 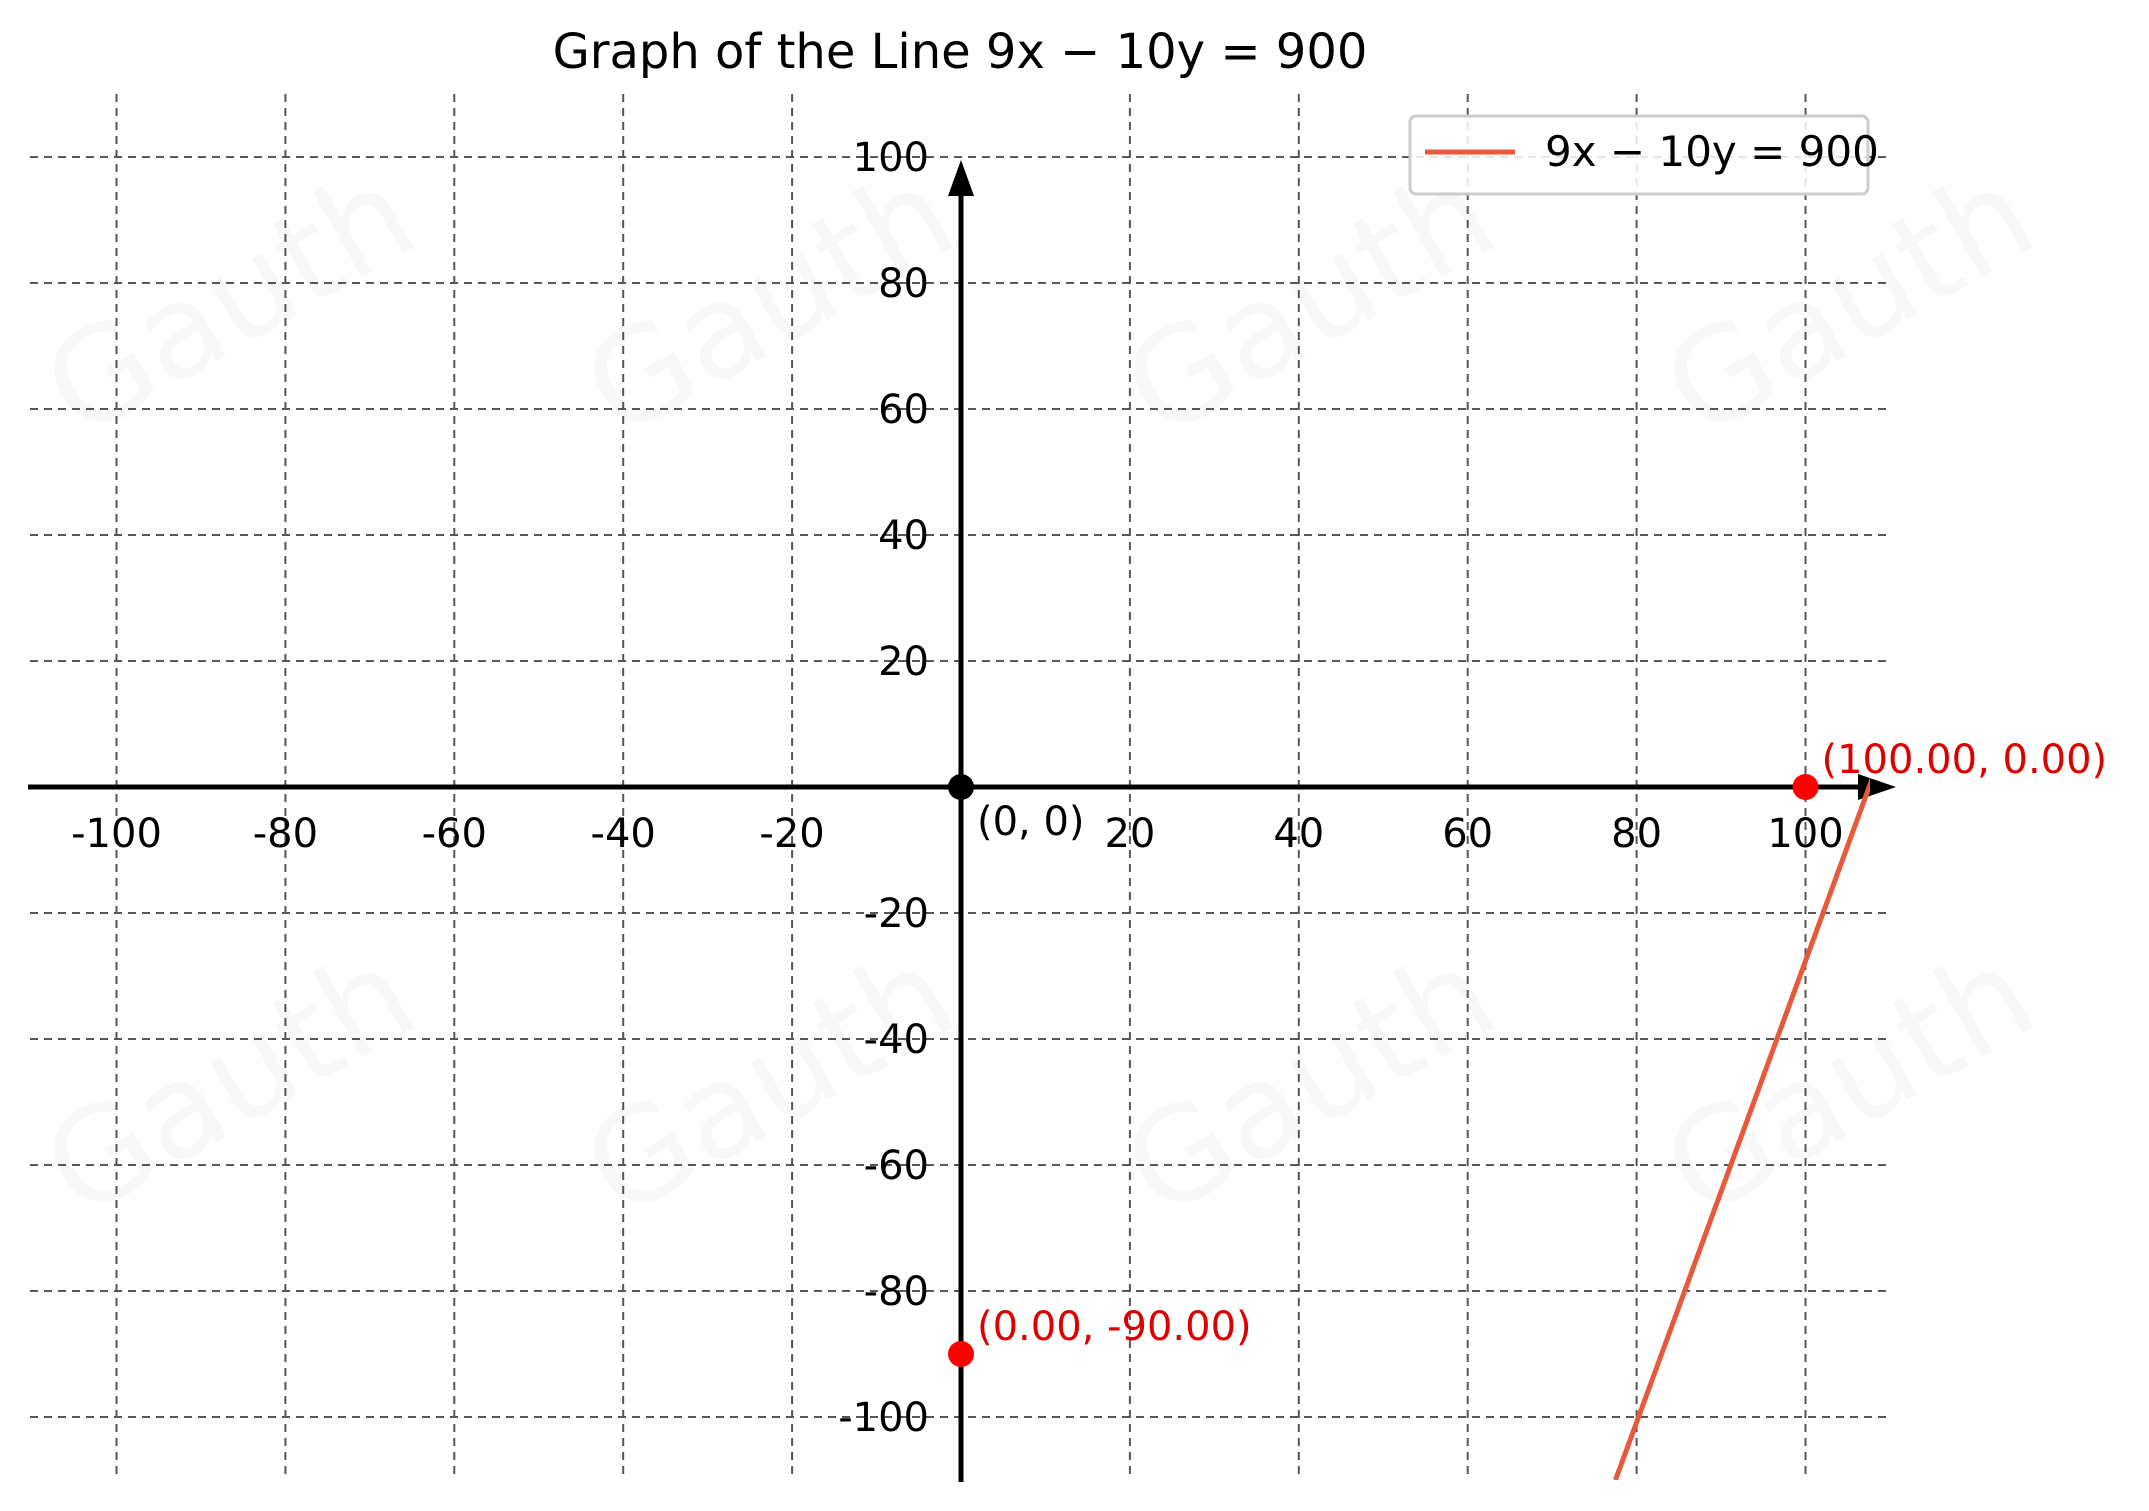 I want to click on x-tick-label: 40, so click(x=1298, y=834).